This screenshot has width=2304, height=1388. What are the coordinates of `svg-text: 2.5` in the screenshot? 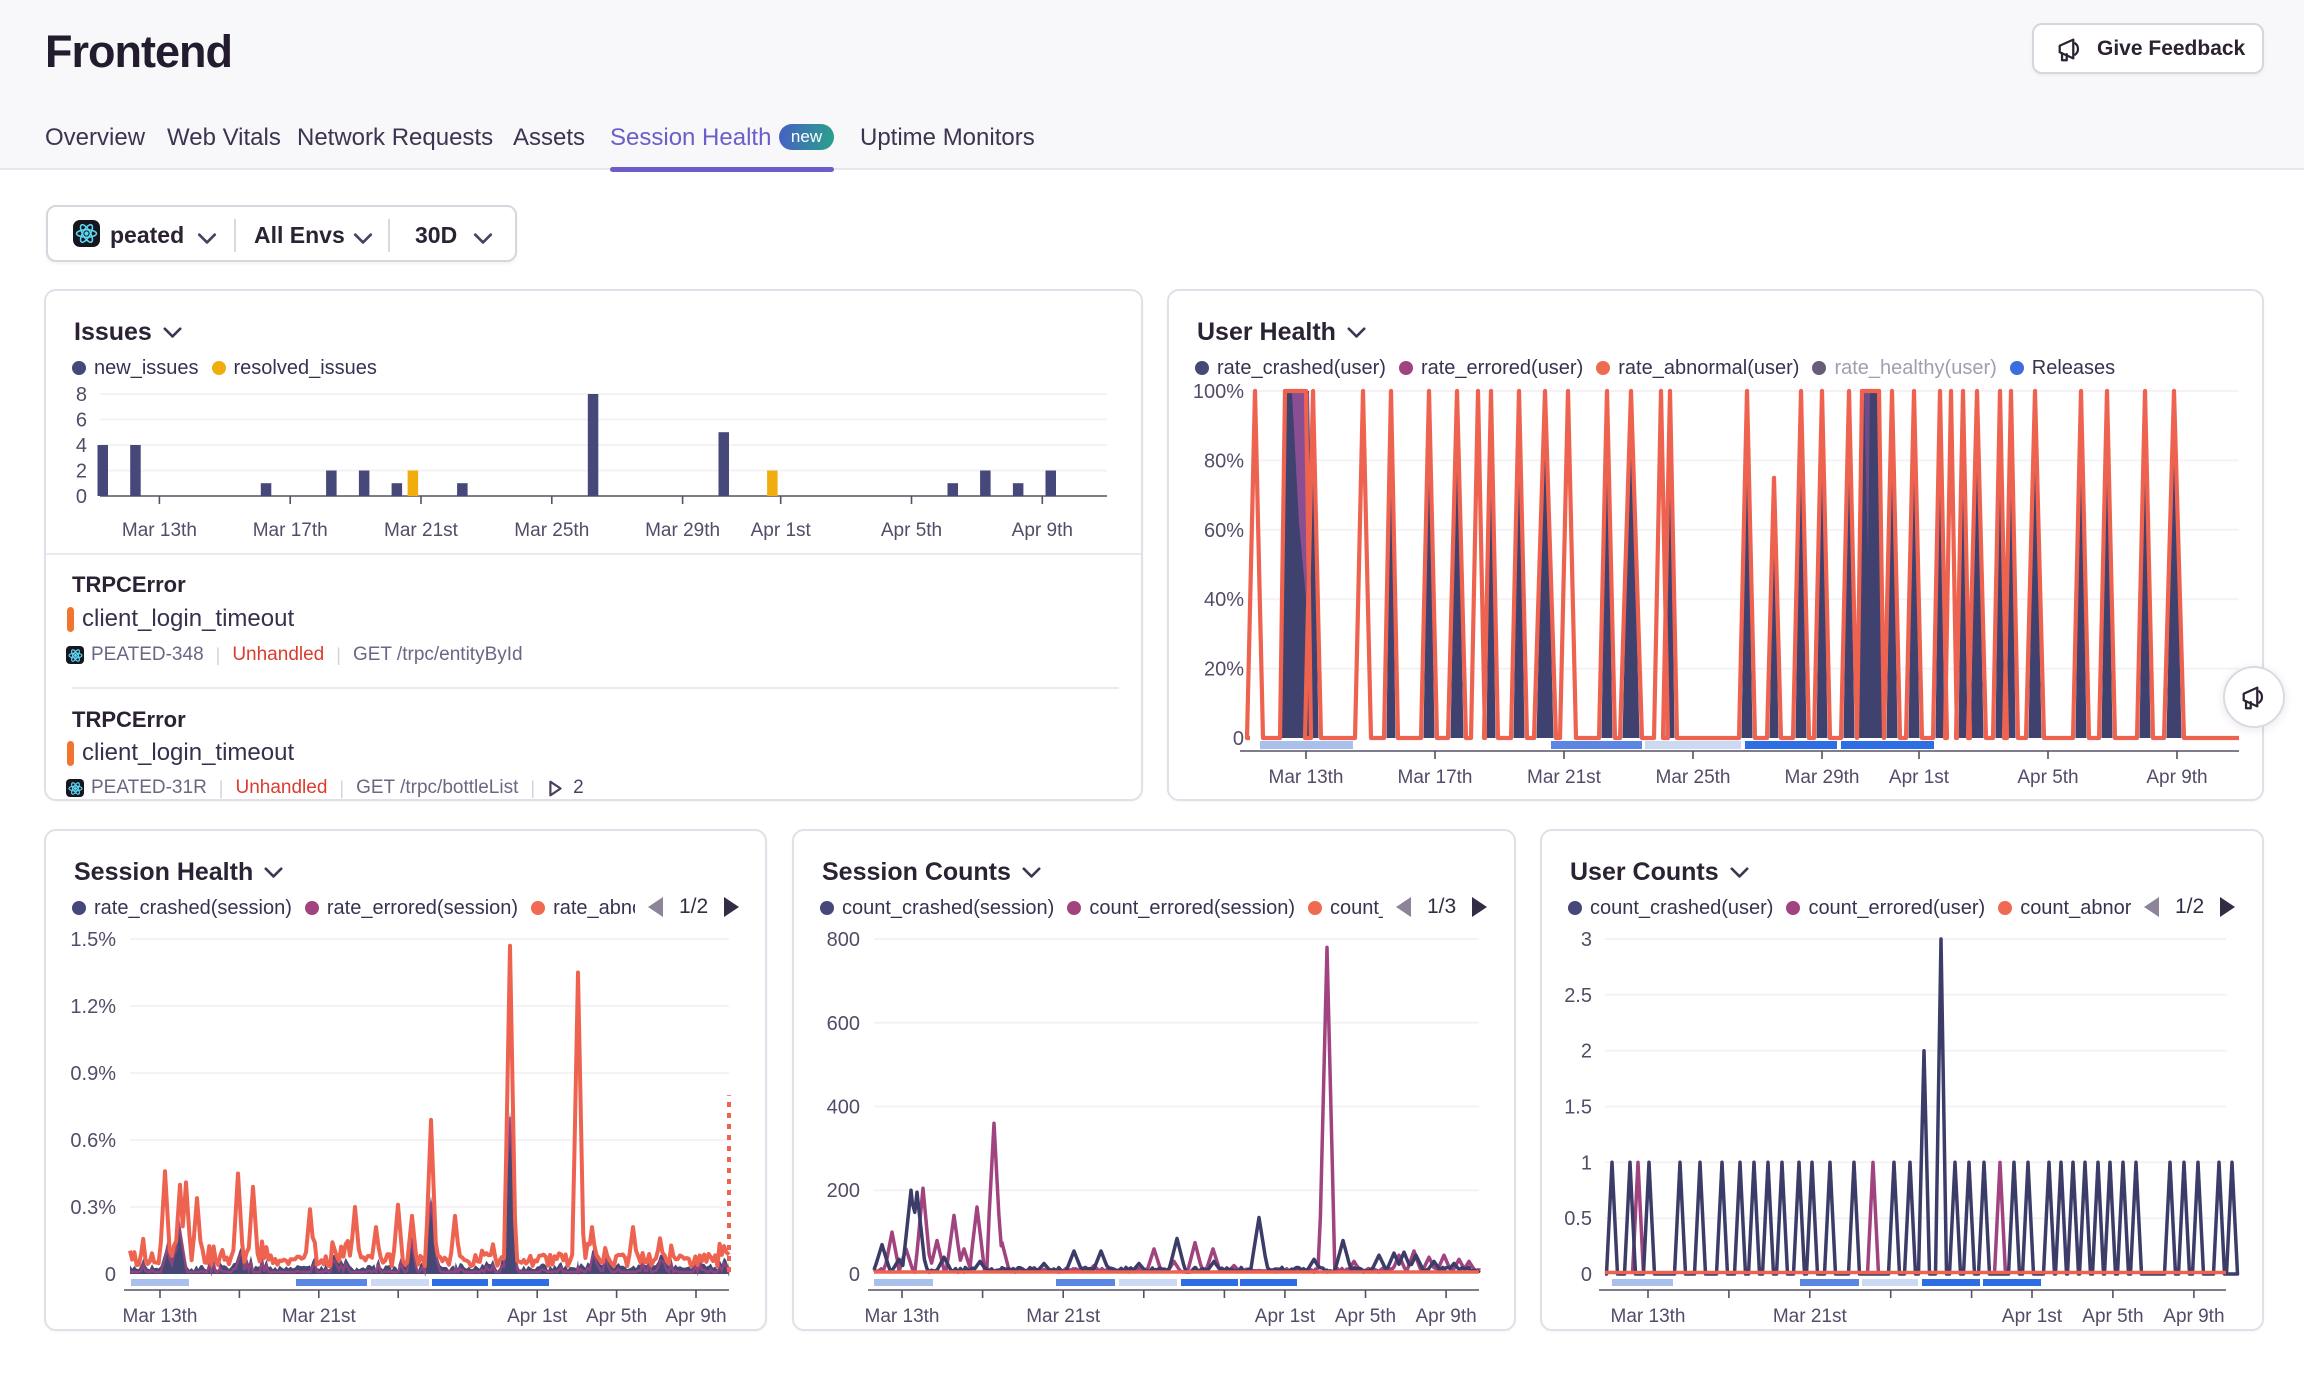 It's located at (1578, 996).